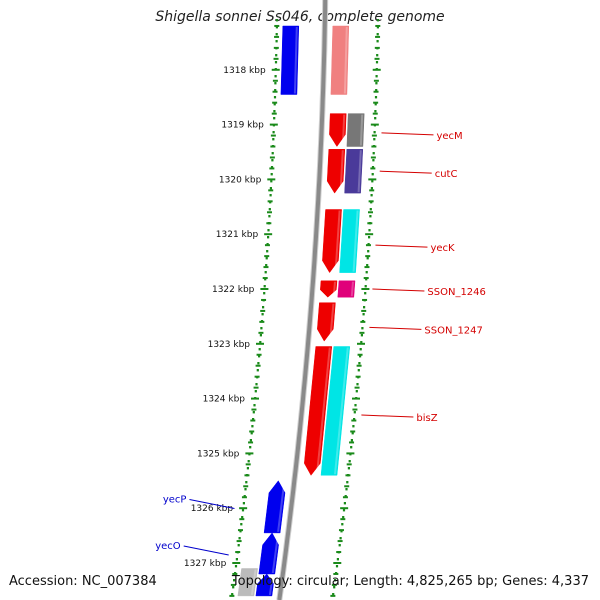 Image resolution: width=600 pixels, height=600 pixels. Describe the element at coordinates (237, 235) in the screenshot. I see `tick-label: 1321 kbp` at that location.